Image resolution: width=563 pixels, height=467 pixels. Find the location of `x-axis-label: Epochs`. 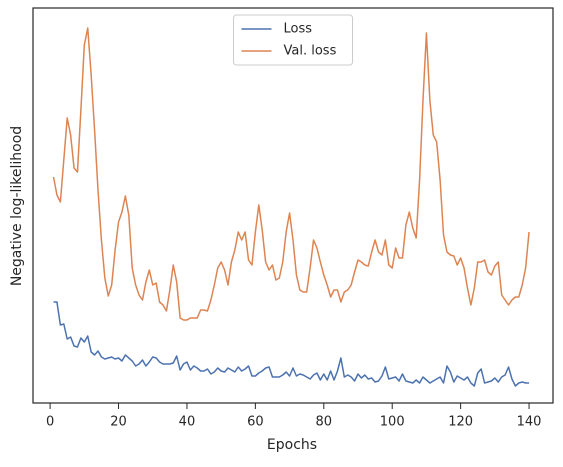

x-axis-label: Epochs is located at coordinates (292, 445).